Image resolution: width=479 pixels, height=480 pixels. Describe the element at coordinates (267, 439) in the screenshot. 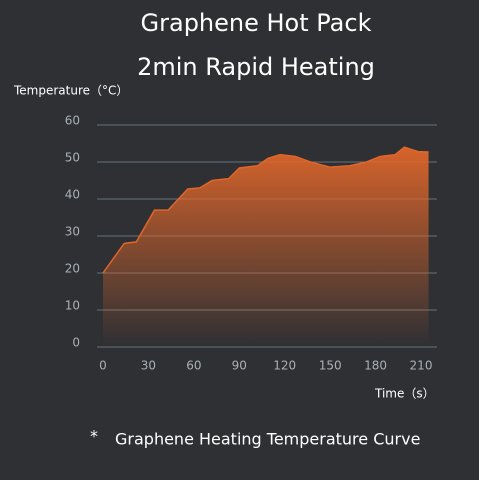

I see `caption: Graphene Heating Temperature Curve` at that location.